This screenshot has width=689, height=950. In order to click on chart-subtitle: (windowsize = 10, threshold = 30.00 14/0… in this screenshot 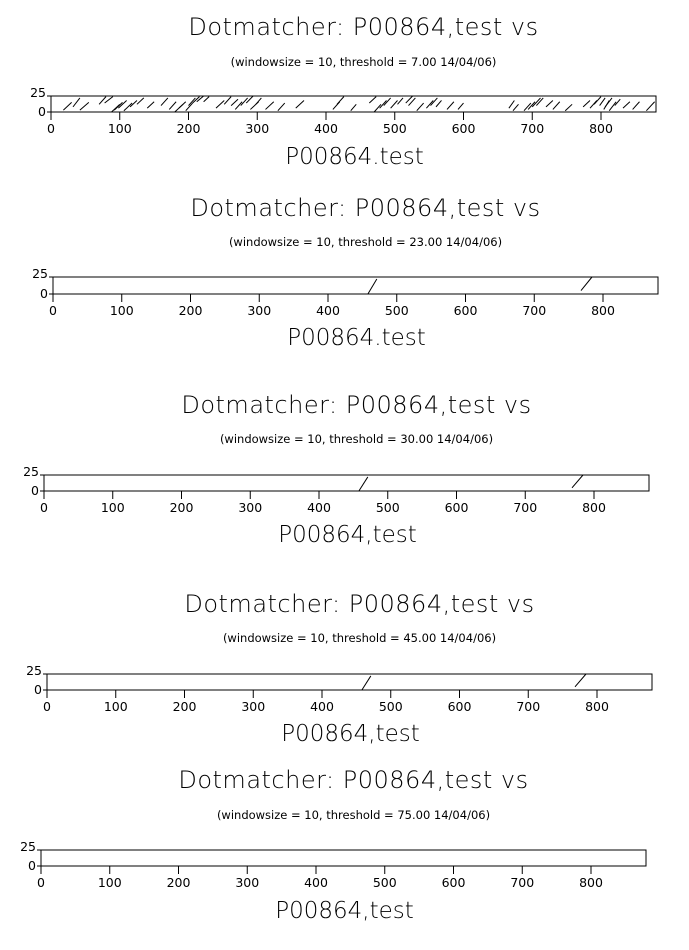, I will do `click(356, 439)`.